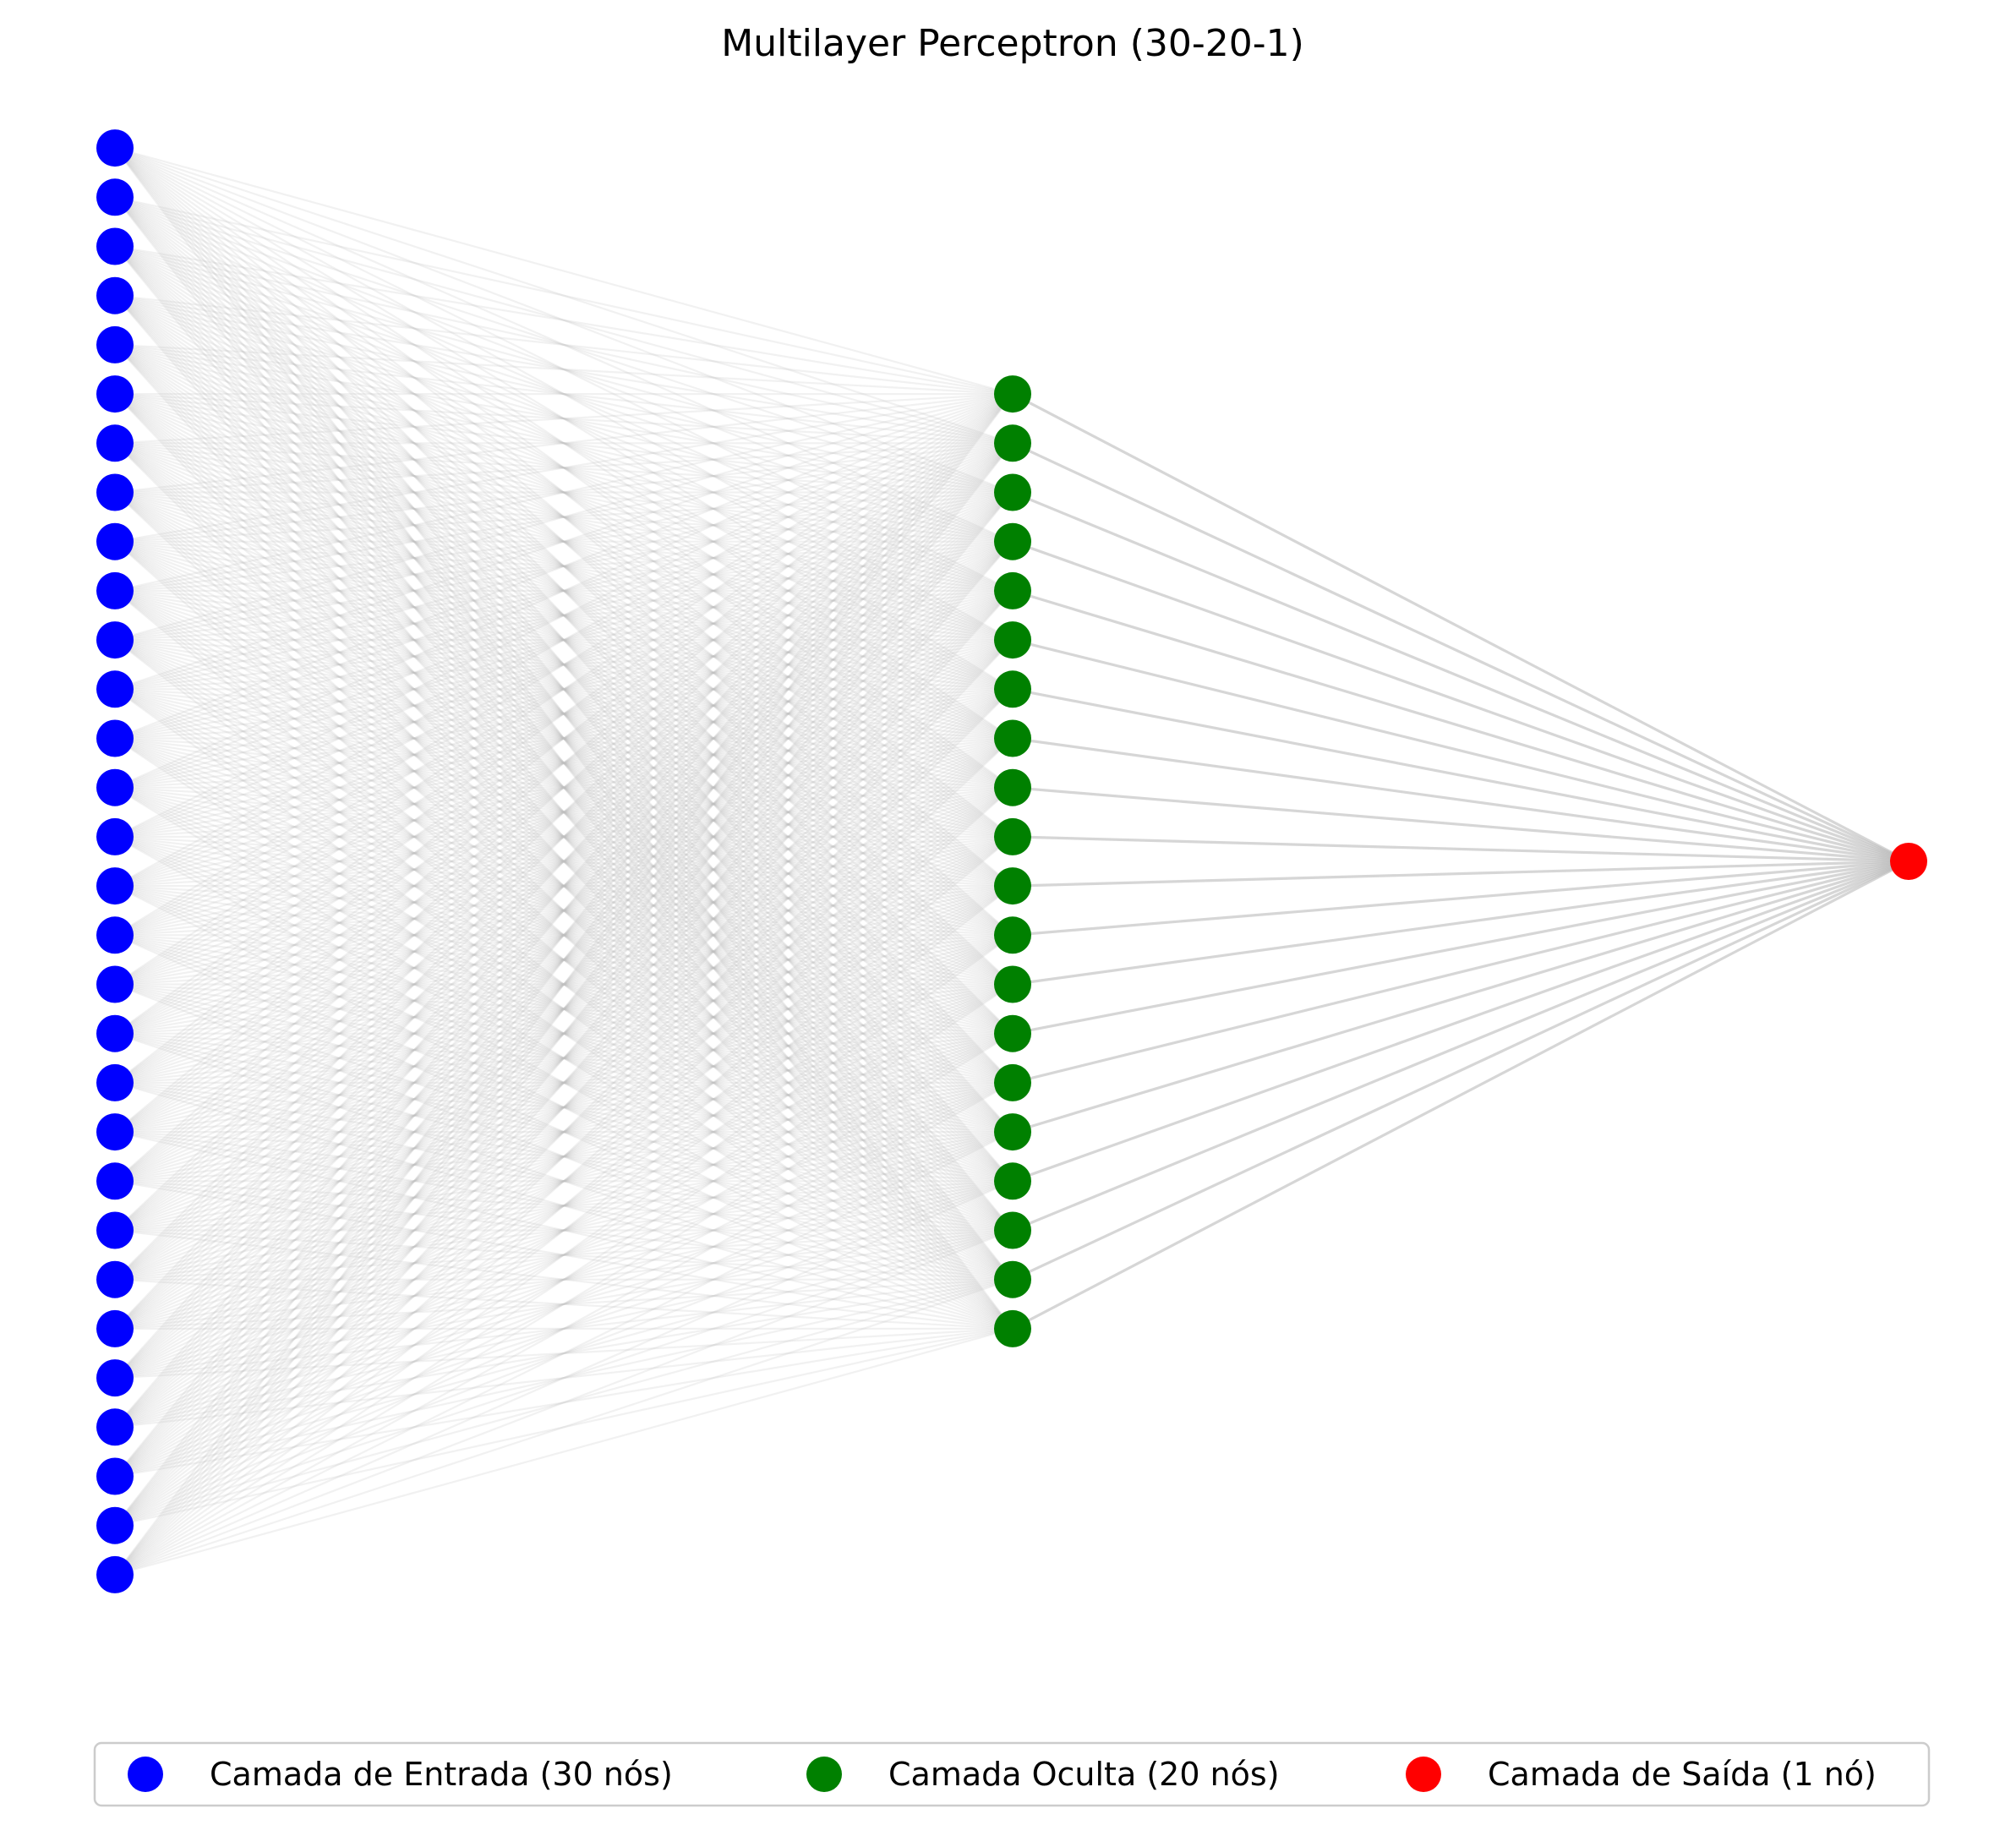 The height and width of the screenshot is (1825, 2016). What do you see at coordinates (1908, 861) in the screenshot?
I see `output-layer-nodes` at bounding box center [1908, 861].